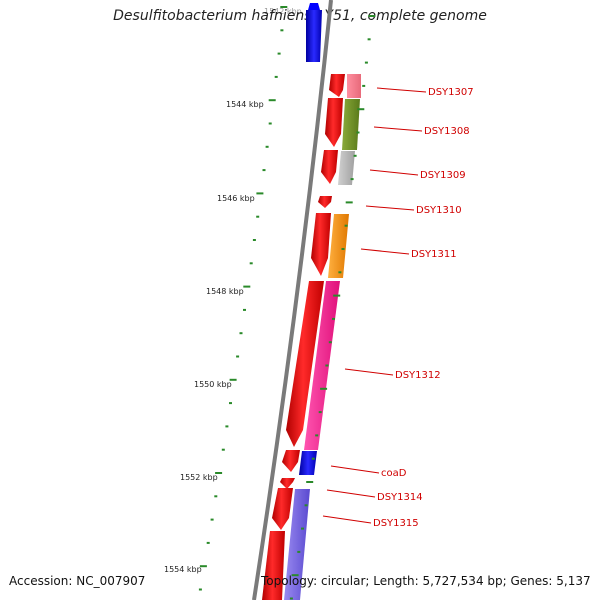 The width and height of the screenshot is (600, 600). What do you see at coordinates (443, 175) in the screenshot?
I see `gene-label-dsy1309: DSY1309` at bounding box center [443, 175].